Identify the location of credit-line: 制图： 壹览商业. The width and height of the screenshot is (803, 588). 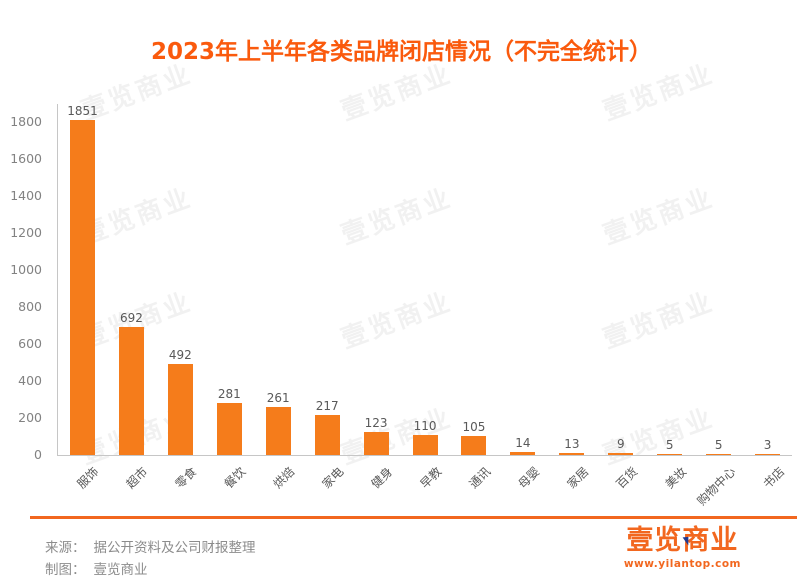
(96, 568).